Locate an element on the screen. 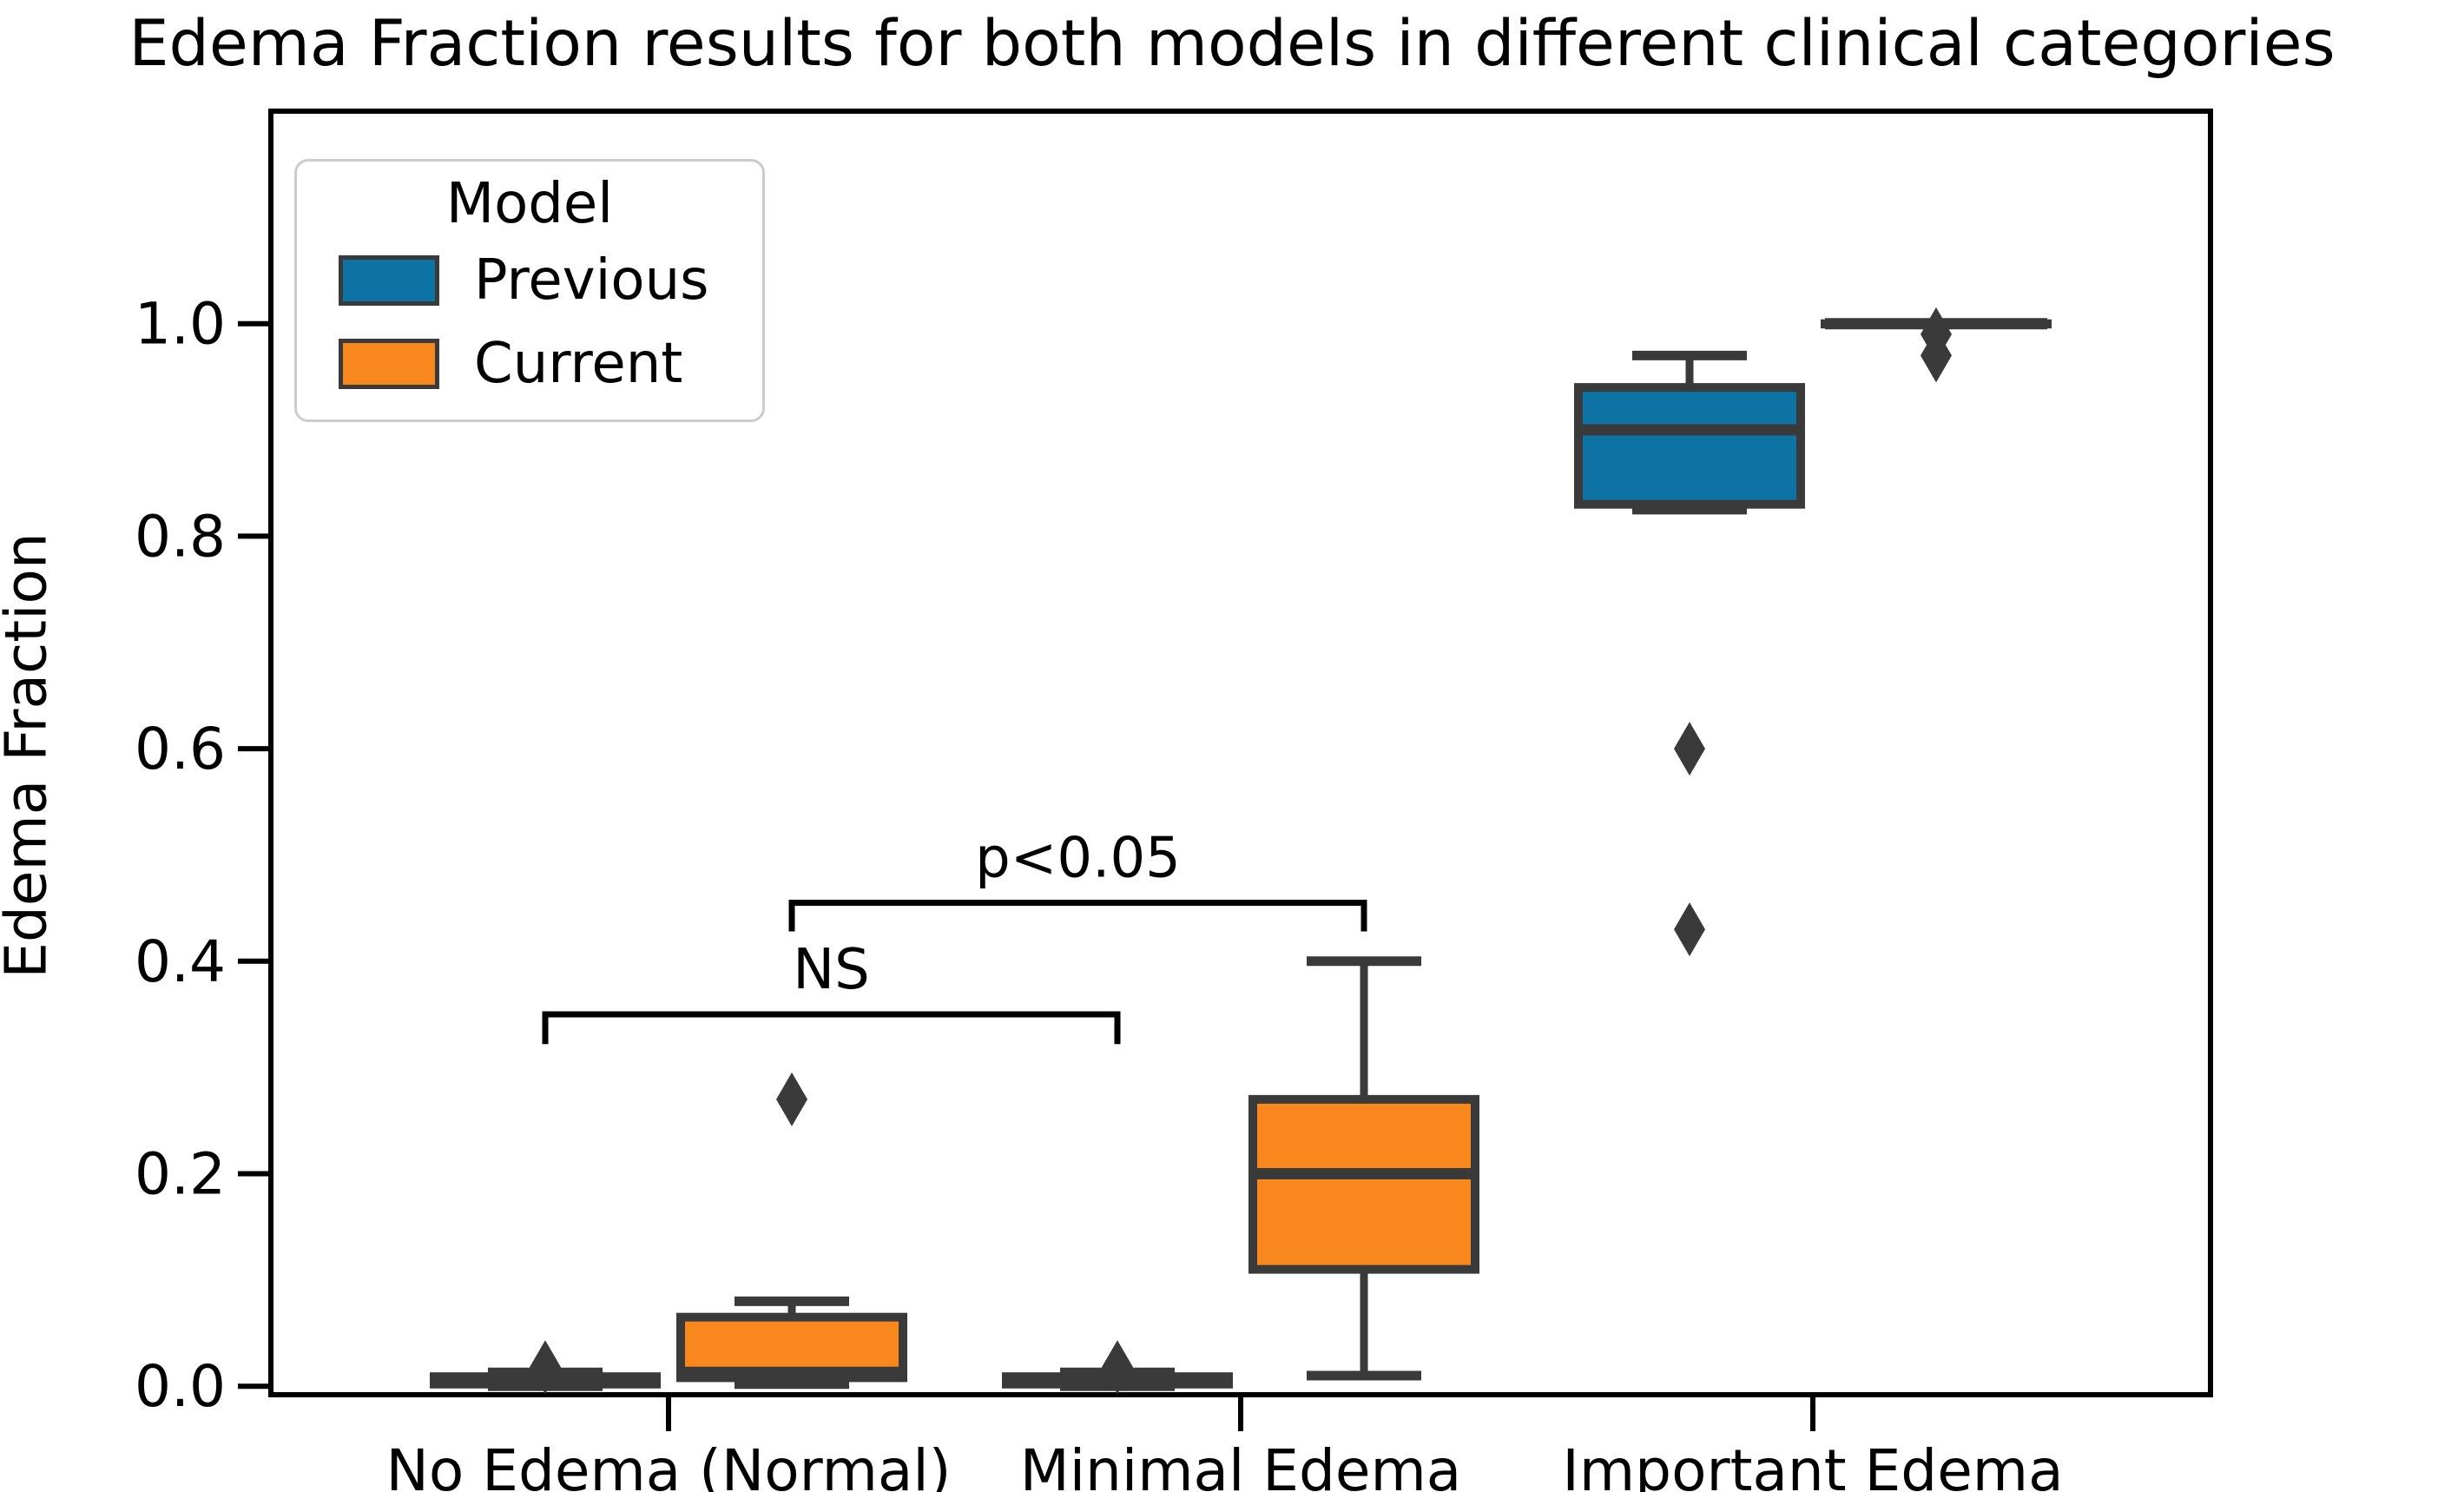 Image resolution: width=2464 pixels, height=1492 pixels. legend: Model Previous Current is located at coordinates (529, 290).